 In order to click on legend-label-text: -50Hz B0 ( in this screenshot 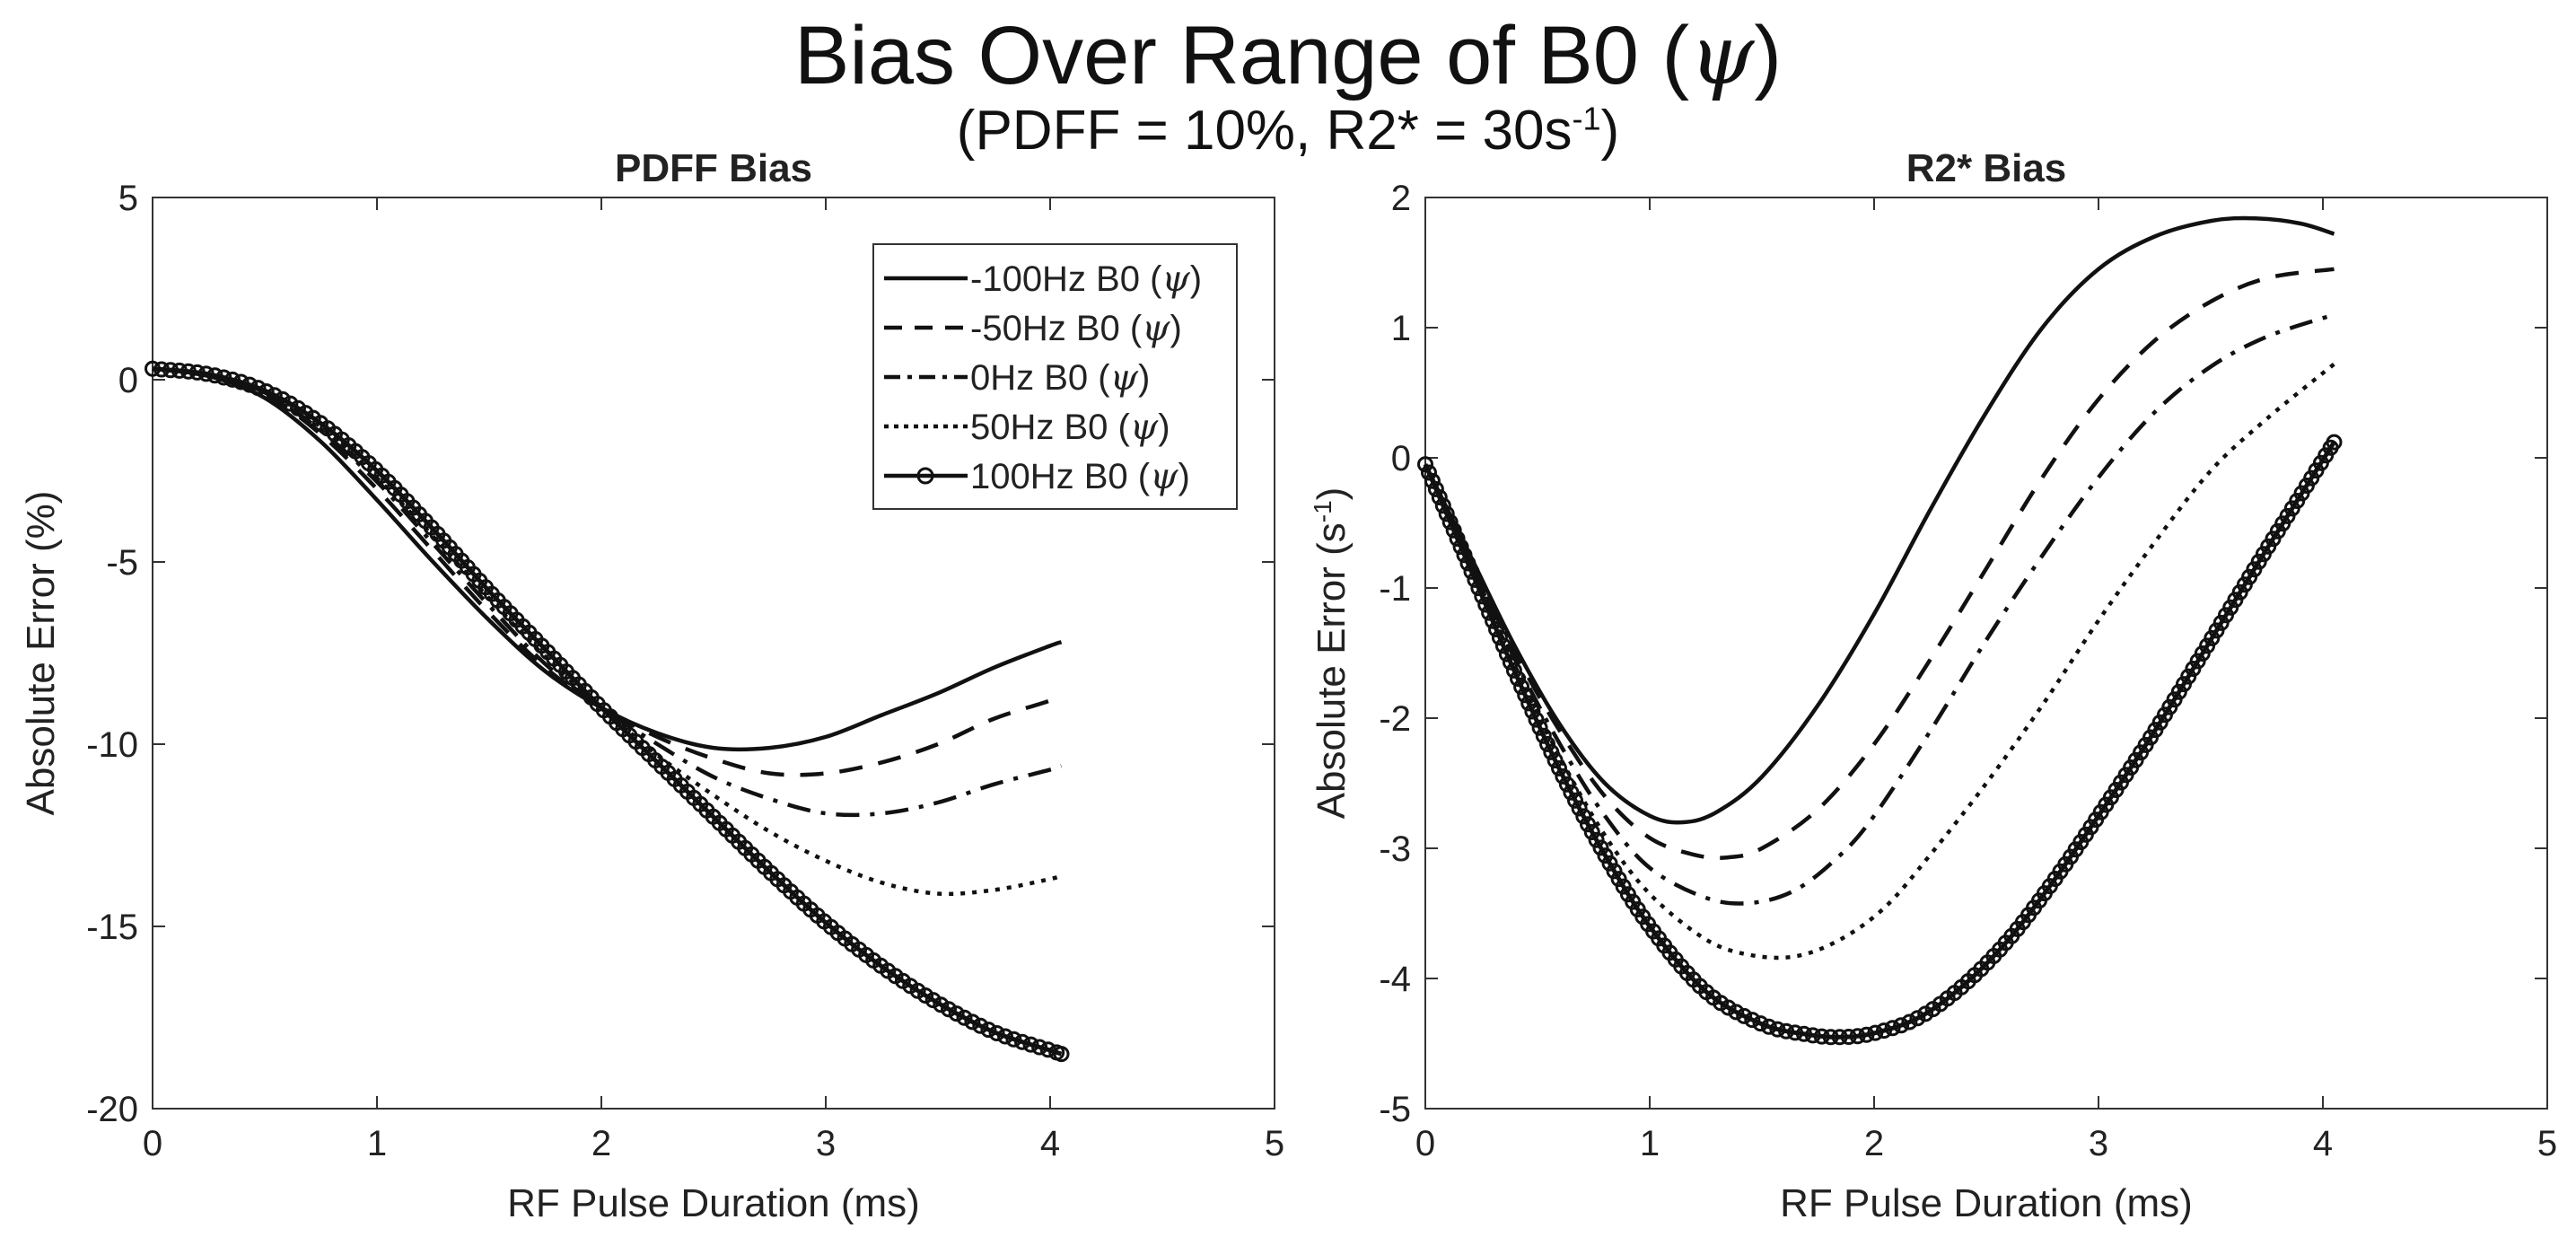, I will do `click(1056, 328)`.